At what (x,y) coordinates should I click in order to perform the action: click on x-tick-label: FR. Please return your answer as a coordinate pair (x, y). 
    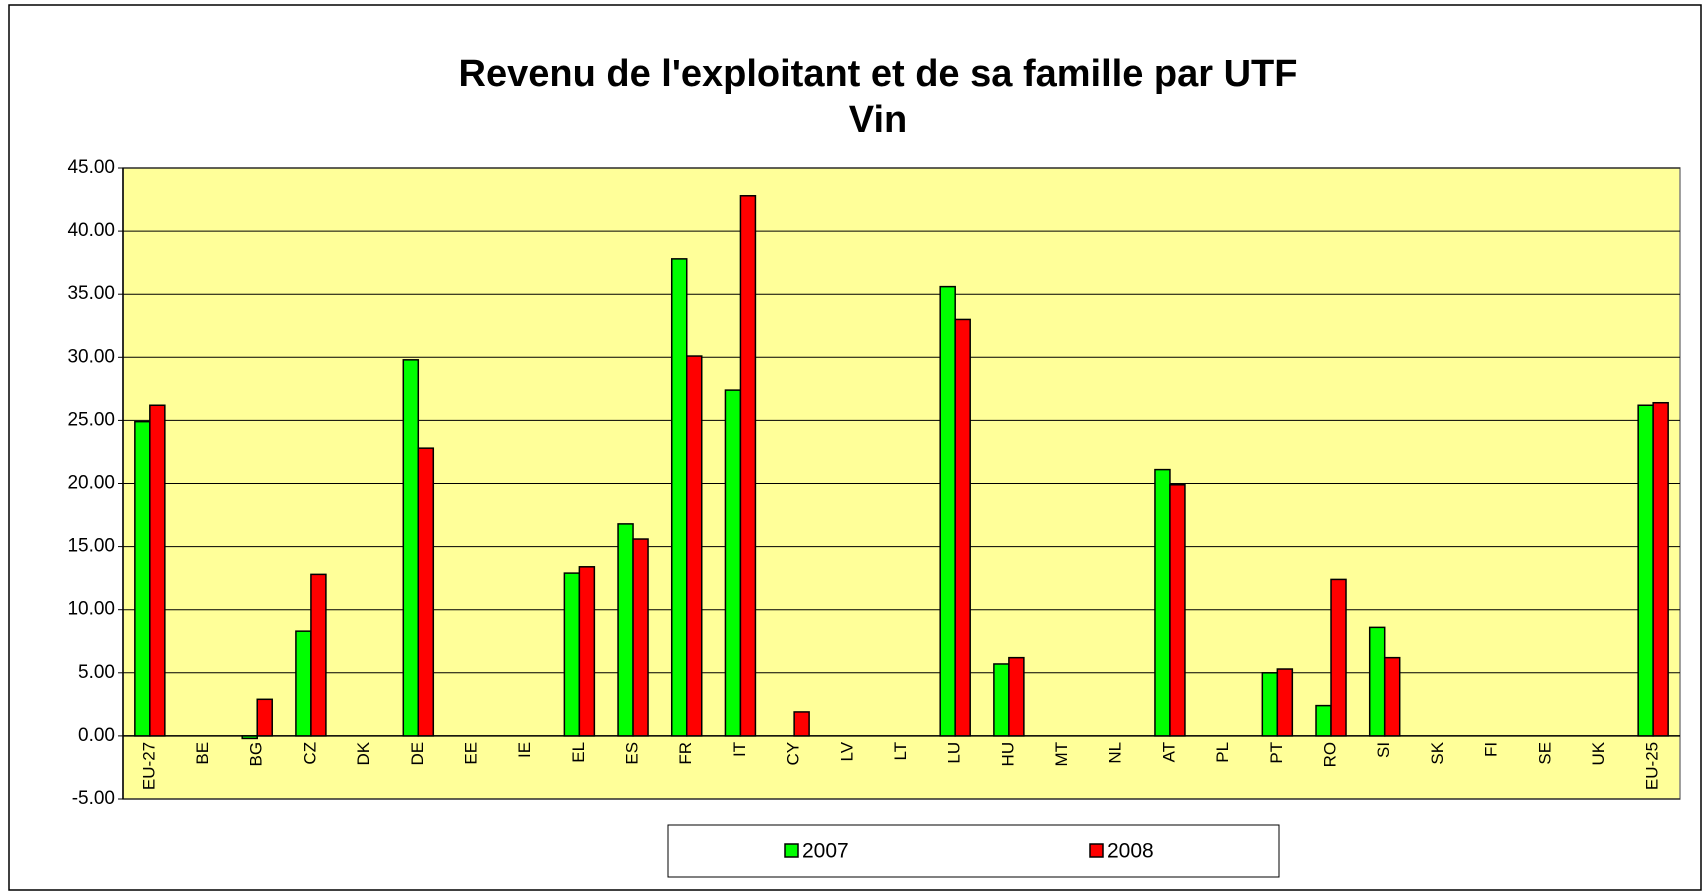
    Looking at the image, I should click on (685, 753).